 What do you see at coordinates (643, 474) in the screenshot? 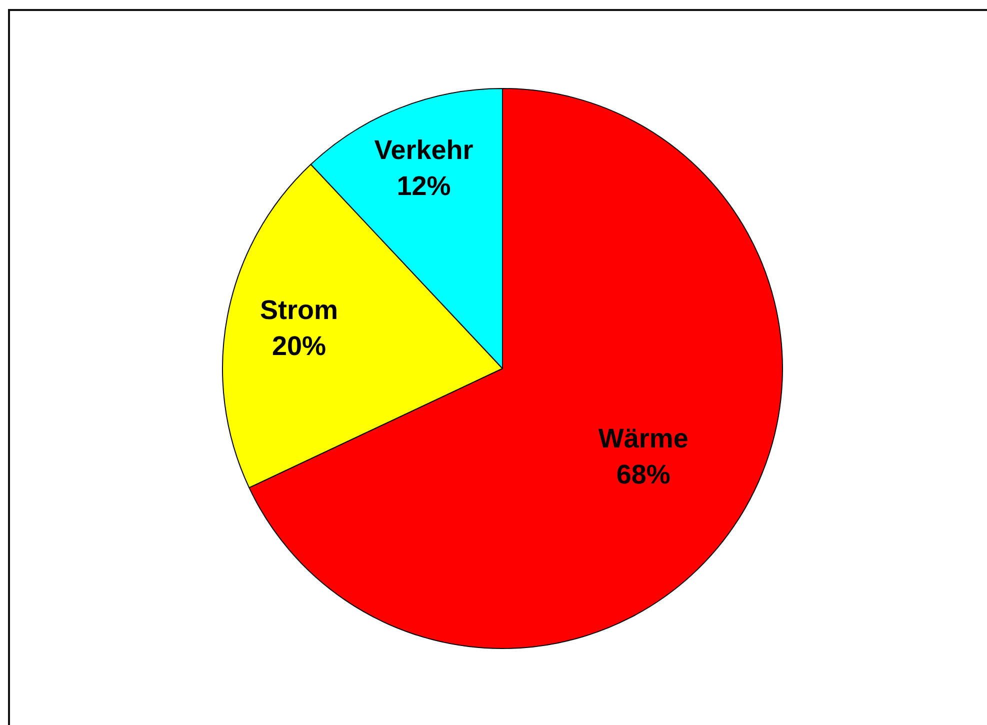
I see `data-label: 68%` at bounding box center [643, 474].